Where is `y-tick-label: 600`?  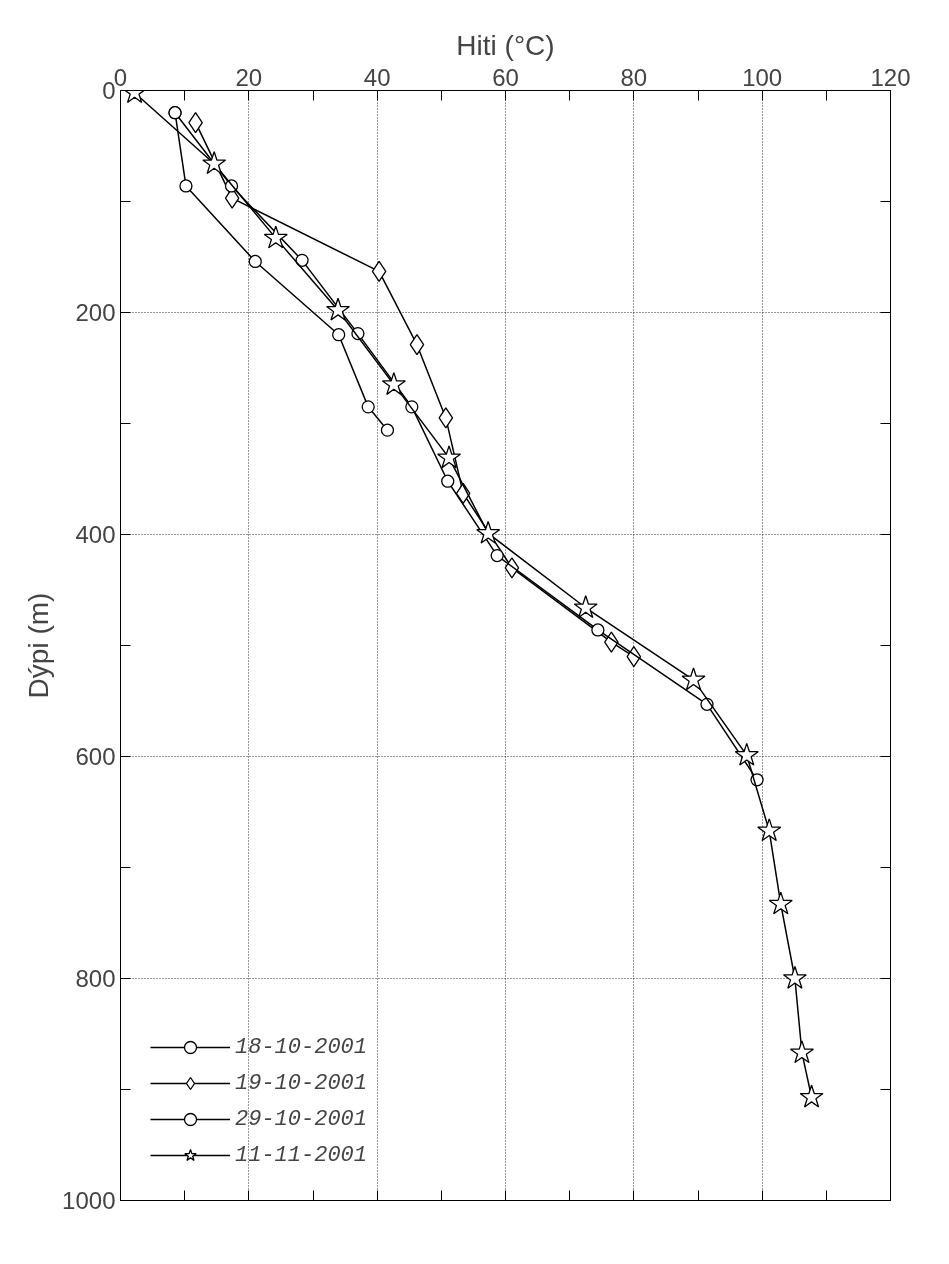
y-tick-label: 600 is located at coordinates (95, 756).